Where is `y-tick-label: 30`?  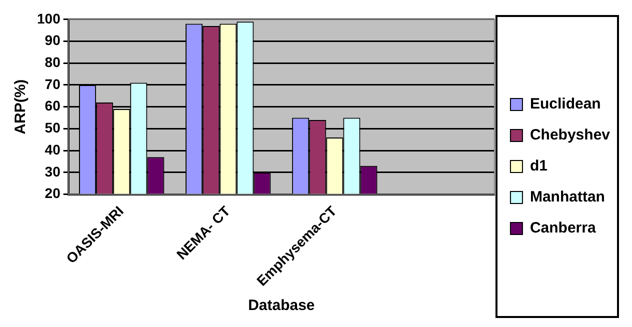
y-tick-label: 30 is located at coordinates (52, 171).